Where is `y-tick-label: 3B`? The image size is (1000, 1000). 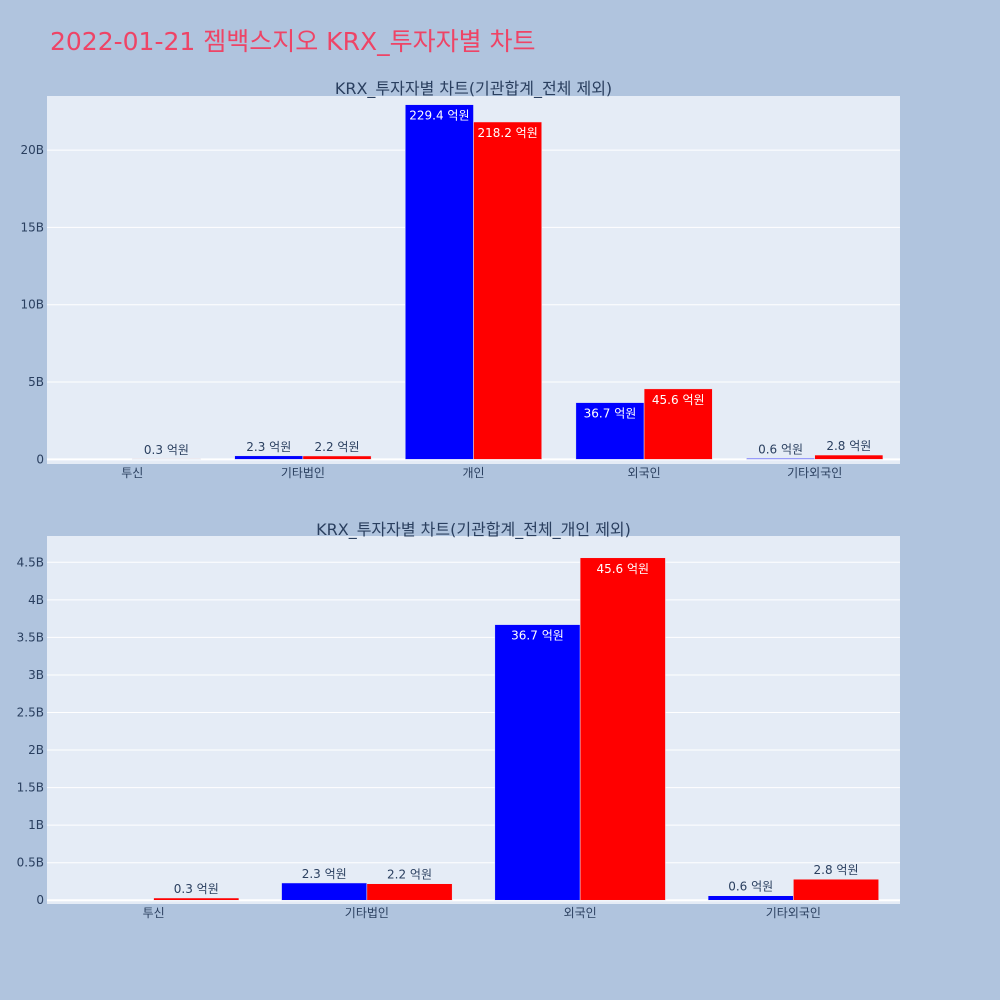 y-tick-label: 3B is located at coordinates (36, 675).